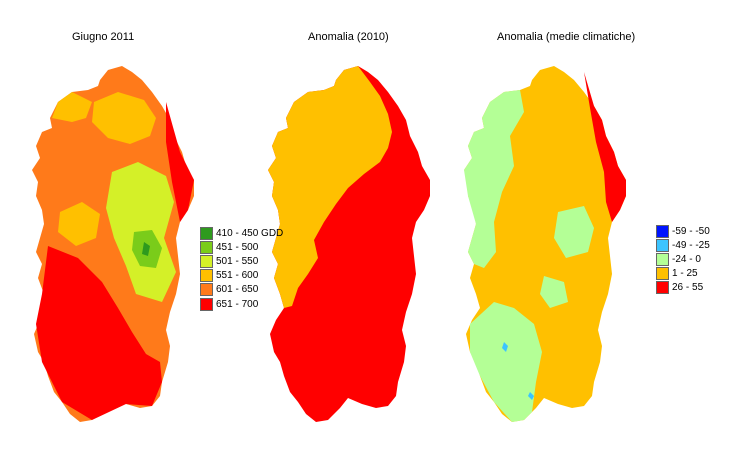 The width and height of the screenshot is (730, 450). I want to click on legend-item: 651 - 700, so click(241, 304).